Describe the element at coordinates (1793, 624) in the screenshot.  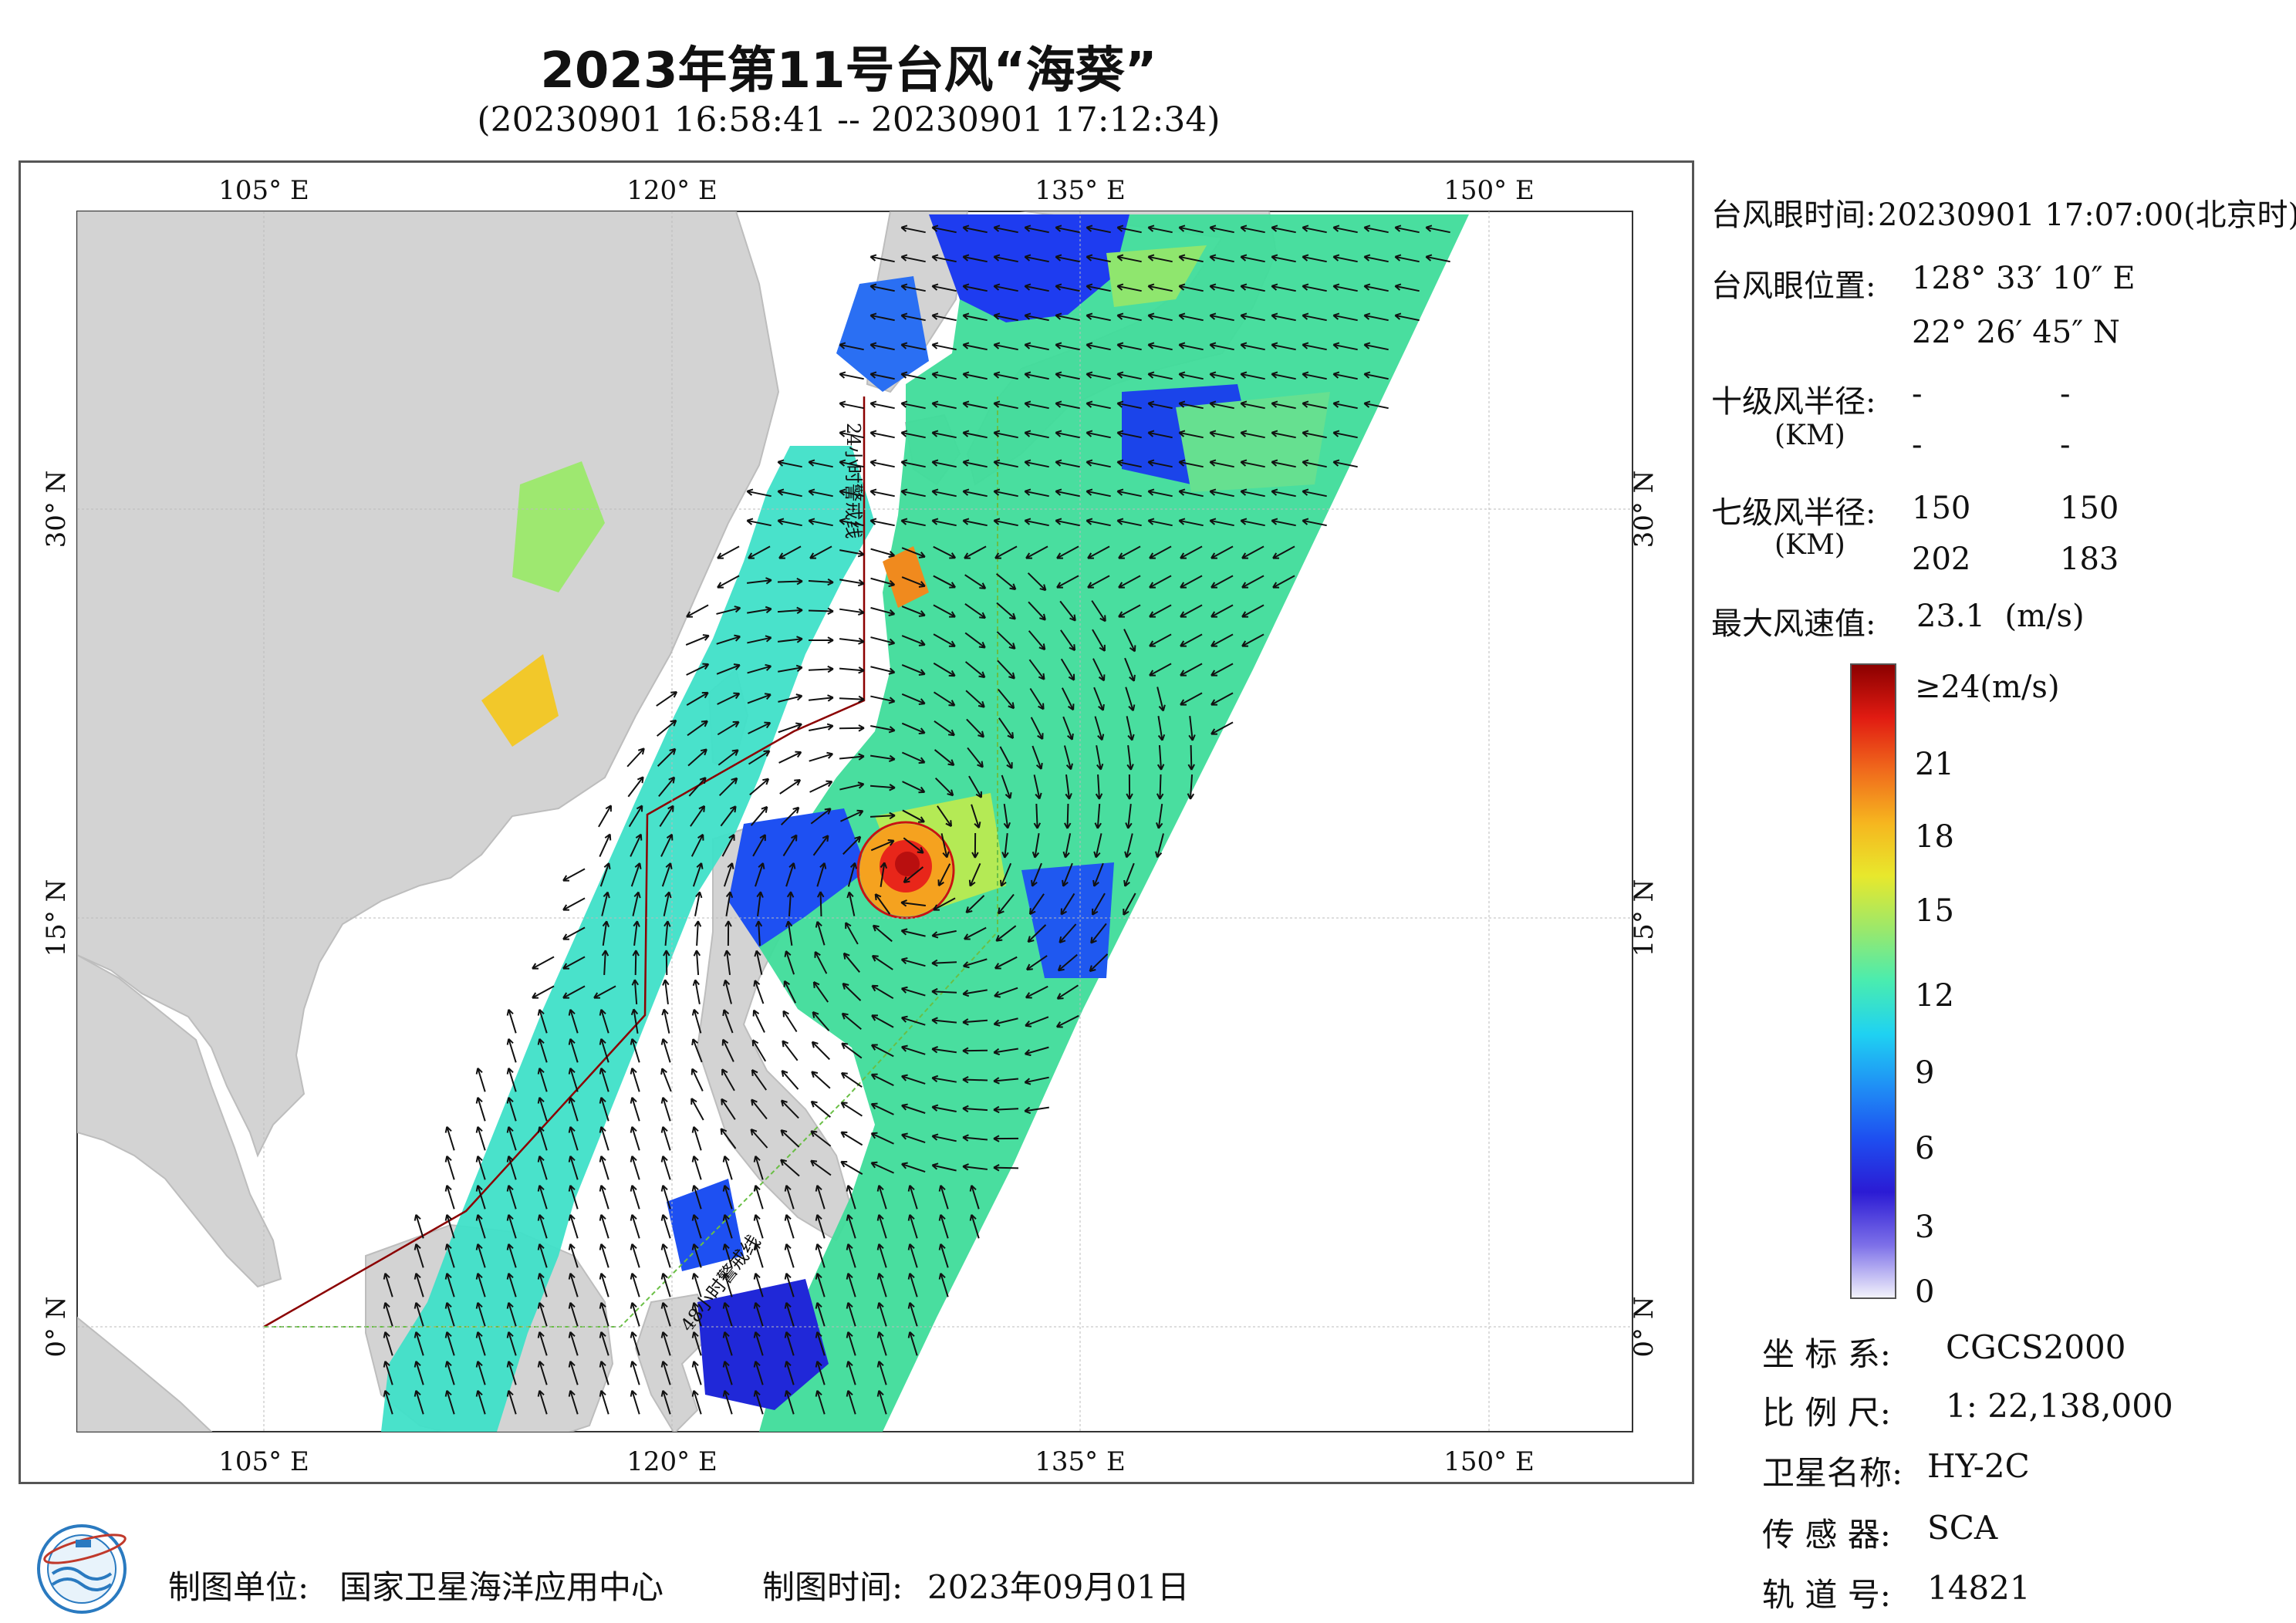
I see `max-wind-label: 最大风速值:` at that location.